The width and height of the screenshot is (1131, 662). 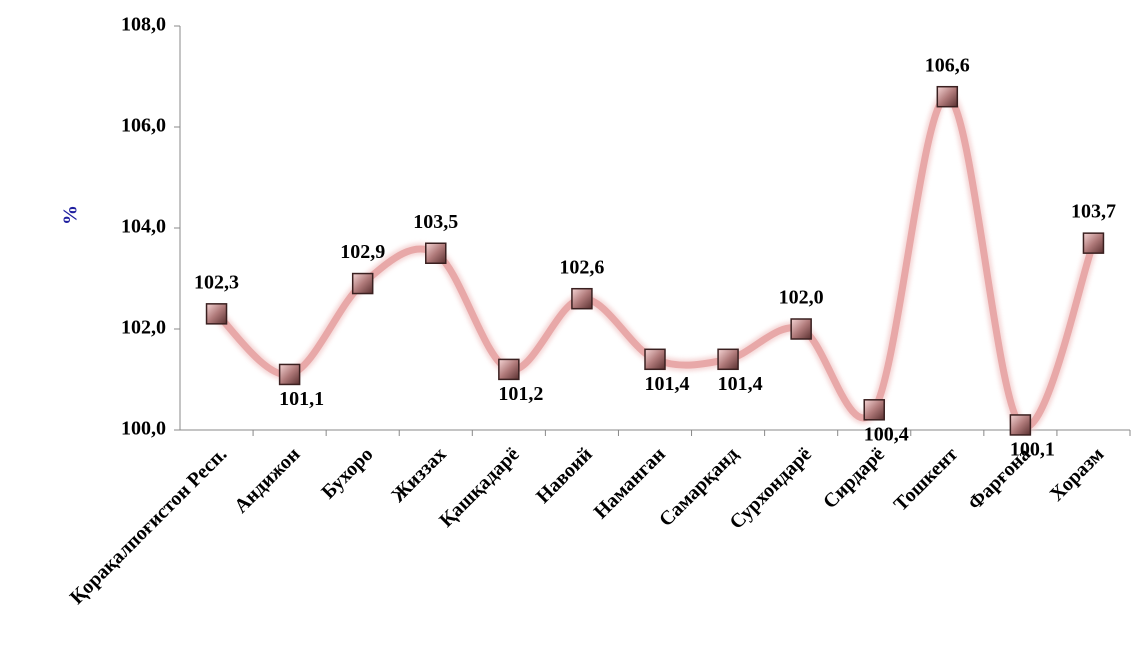 What do you see at coordinates (347, 473) in the screenshot?
I see `x-tick-label: Бухоро` at bounding box center [347, 473].